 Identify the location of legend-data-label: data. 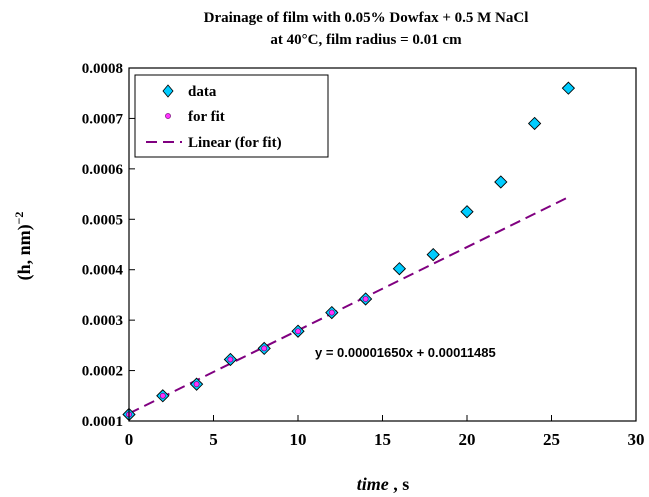
(202, 92).